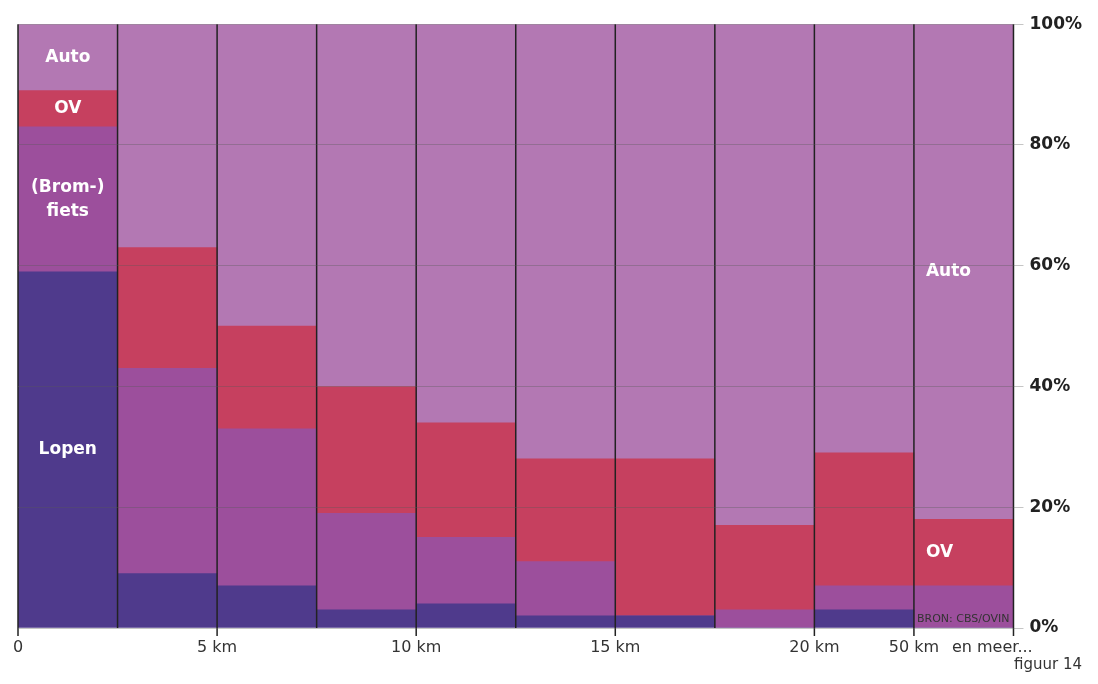  What do you see at coordinates (416, 647) in the screenshot?
I see `text: 10 km` at bounding box center [416, 647].